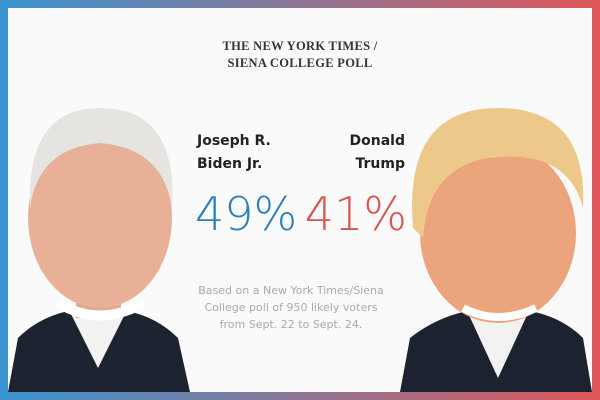 This screenshot has width=600, height=400. I want to click on title-line: SIENA COLLEGE POLL, so click(299, 63).